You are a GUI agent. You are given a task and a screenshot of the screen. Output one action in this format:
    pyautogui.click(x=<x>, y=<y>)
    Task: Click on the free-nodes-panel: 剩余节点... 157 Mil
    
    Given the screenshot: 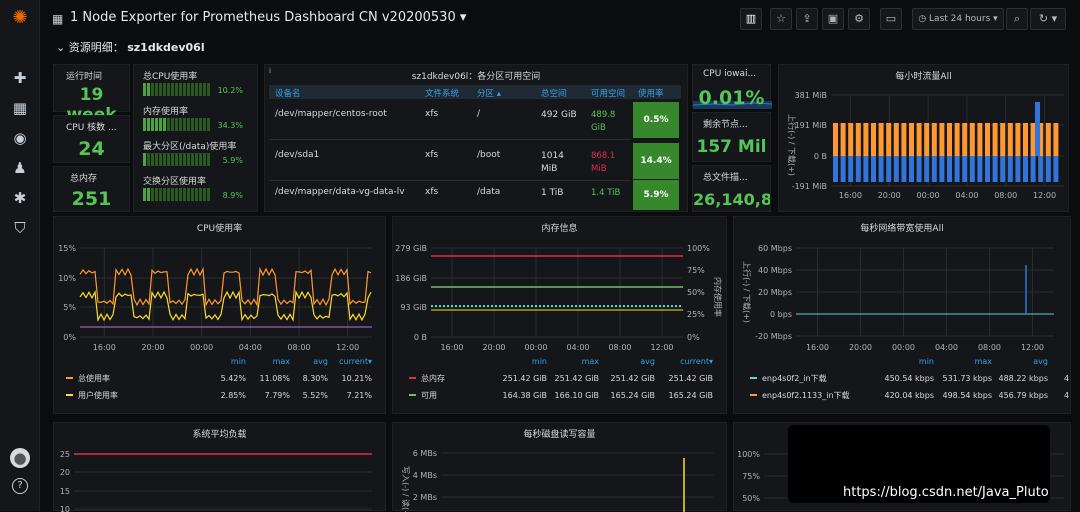 What is the action you would take?
    pyautogui.click(x=731, y=137)
    